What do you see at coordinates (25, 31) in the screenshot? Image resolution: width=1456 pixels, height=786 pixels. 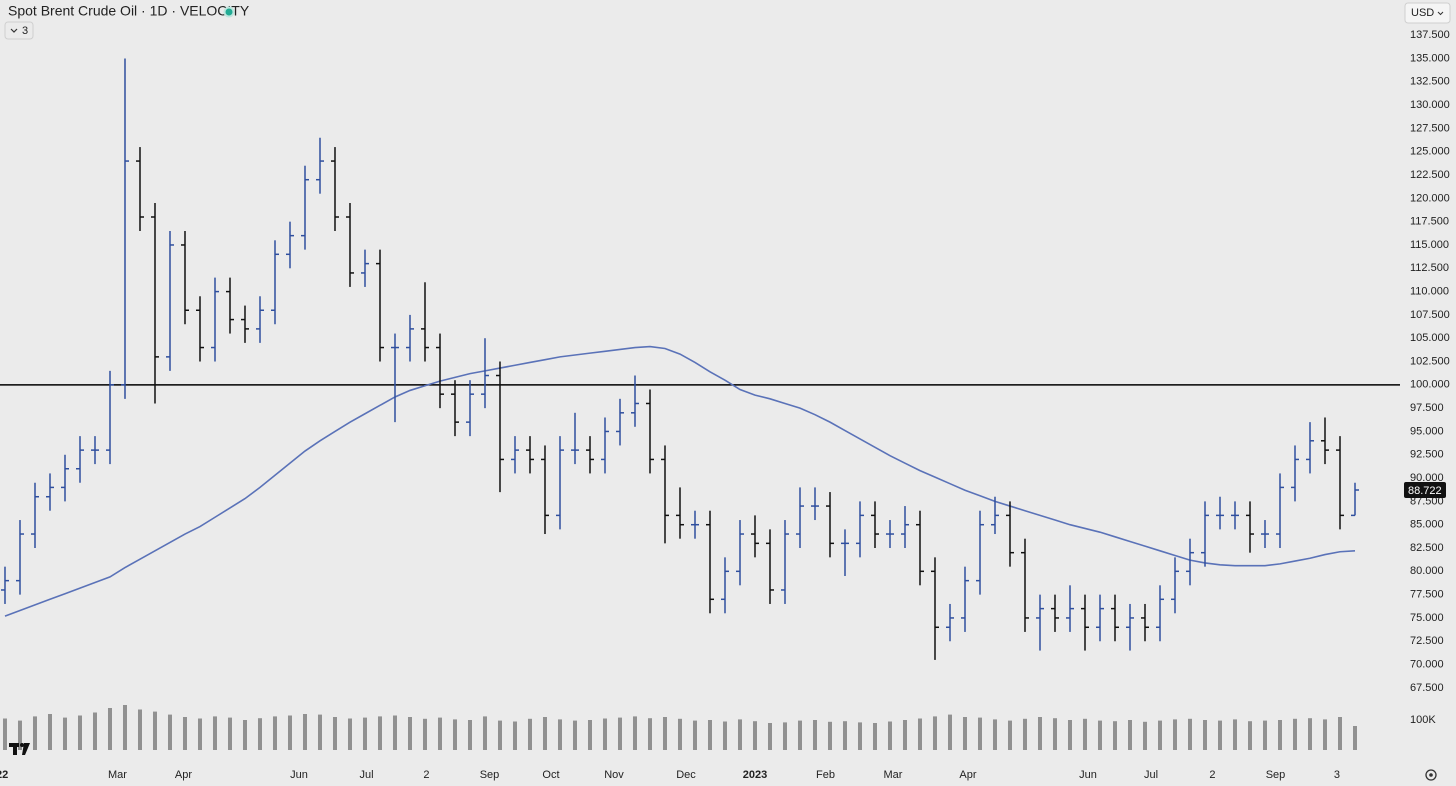 I see `indicator-count: 3` at bounding box center [25, 31].